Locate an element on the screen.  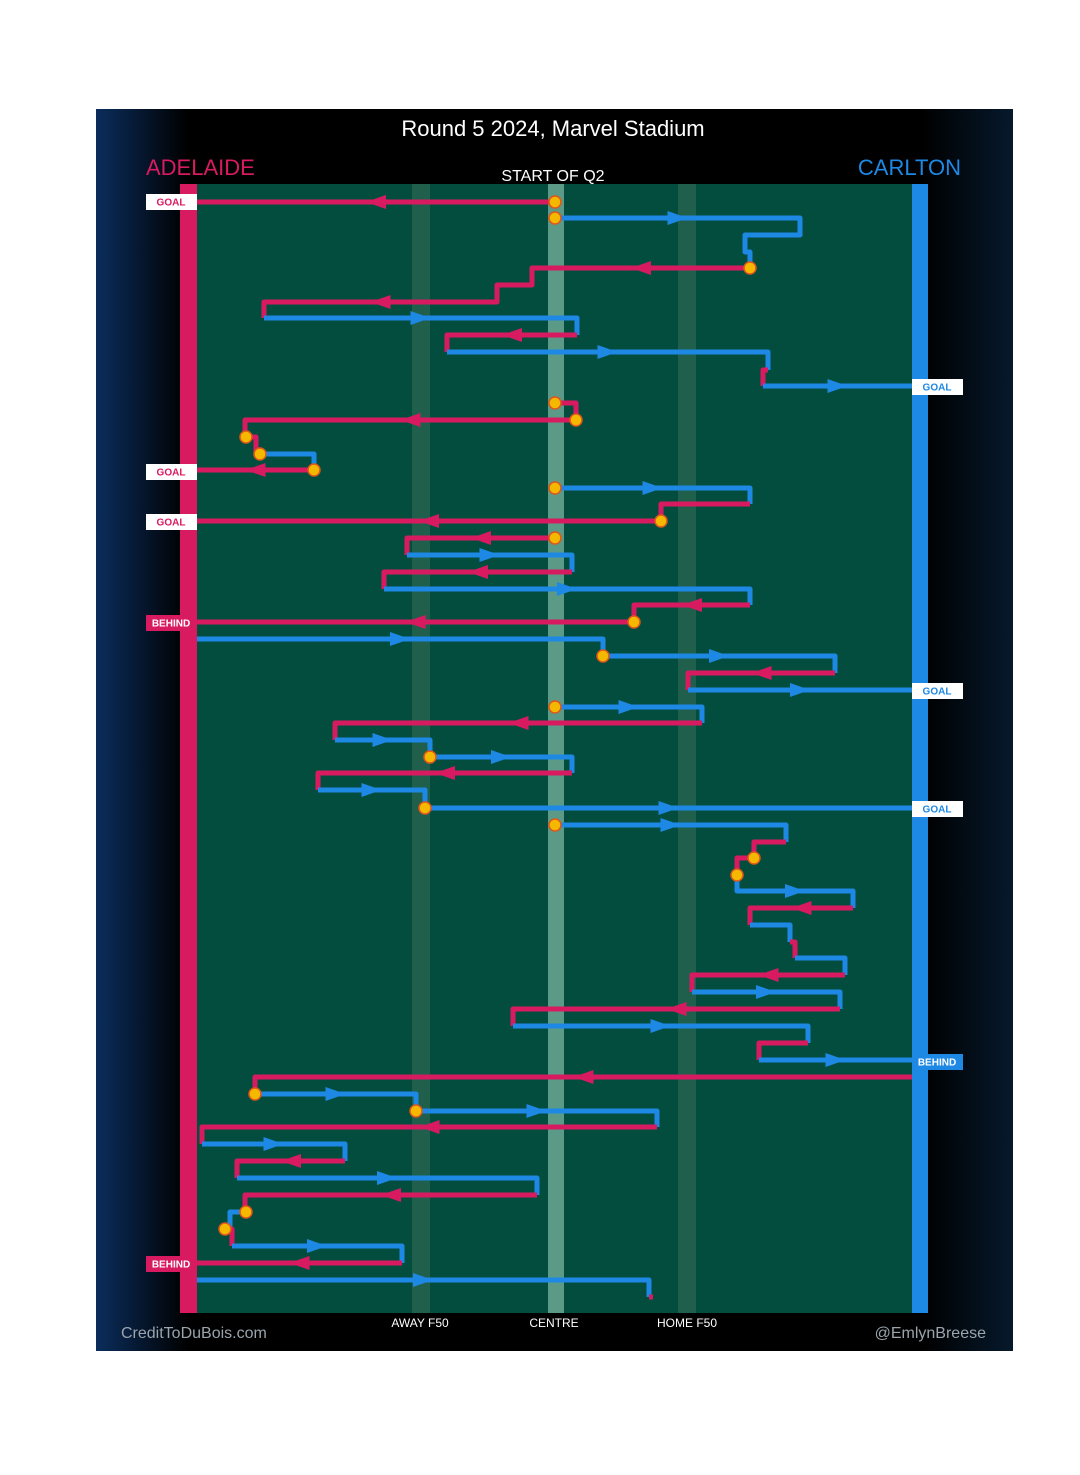
credit-right: @EmlynBreese is located at coordinates (930, 1333).